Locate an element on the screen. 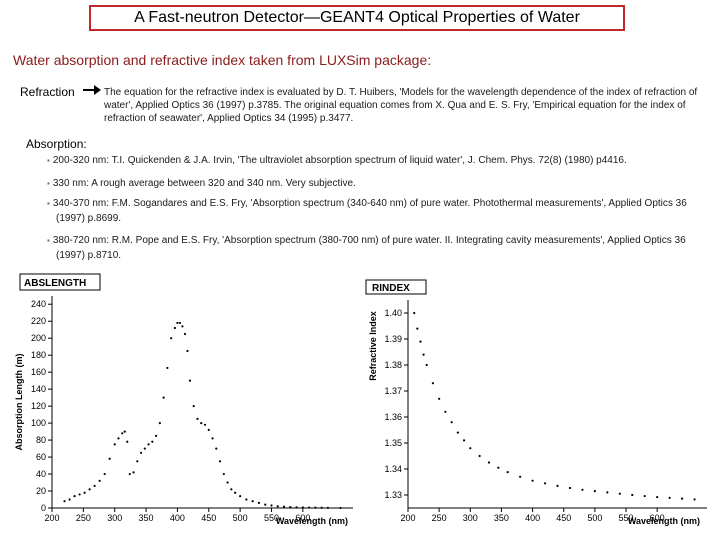 The width and height of the screenshot is (720, 540). right-arrow-icon is located at coordinates (92, 90).